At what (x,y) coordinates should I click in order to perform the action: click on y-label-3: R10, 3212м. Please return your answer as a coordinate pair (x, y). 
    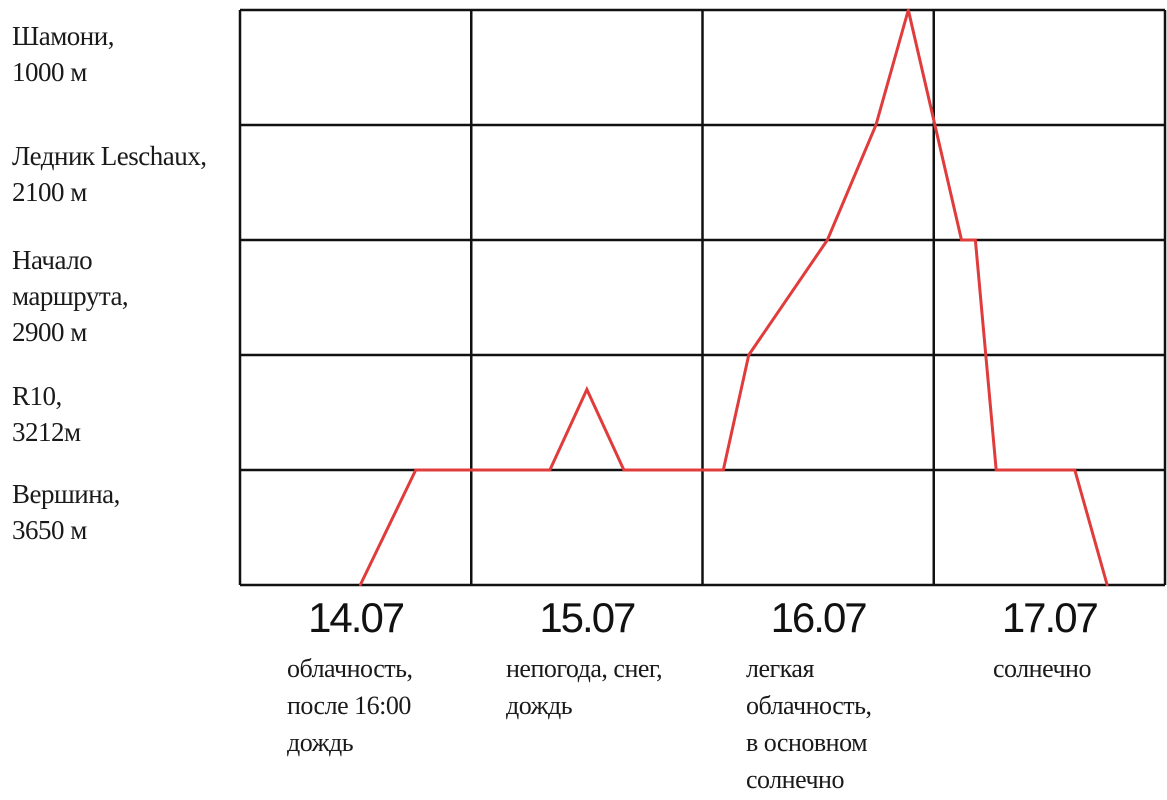
    Looking at the image, I should click on (46, 414).